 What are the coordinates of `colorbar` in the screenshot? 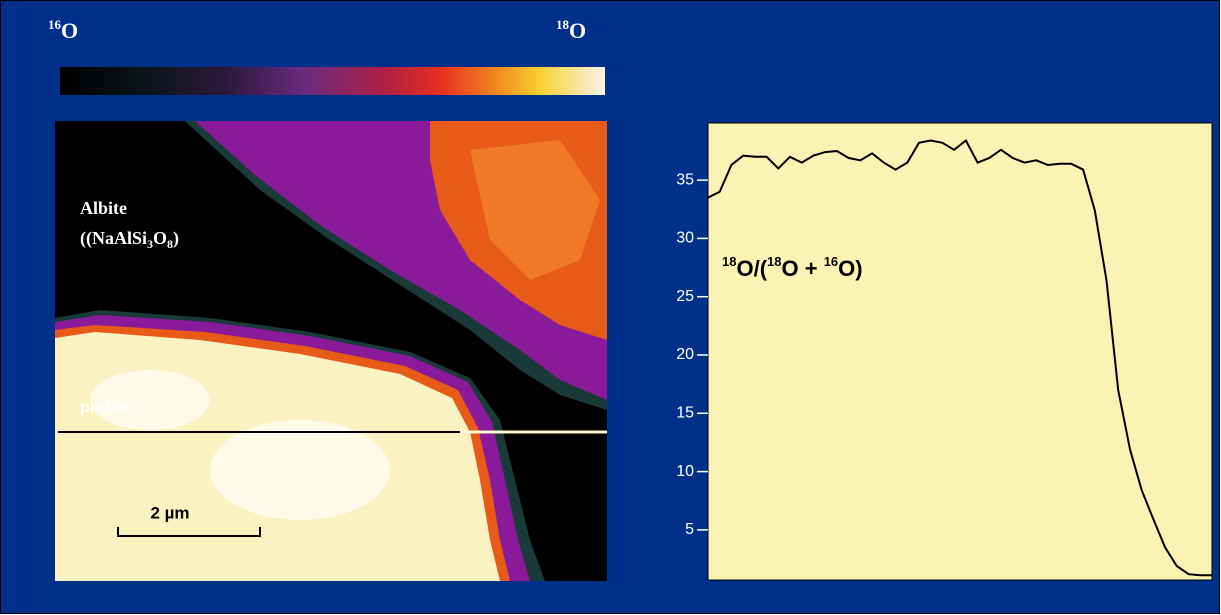 It's located at (332, 81).